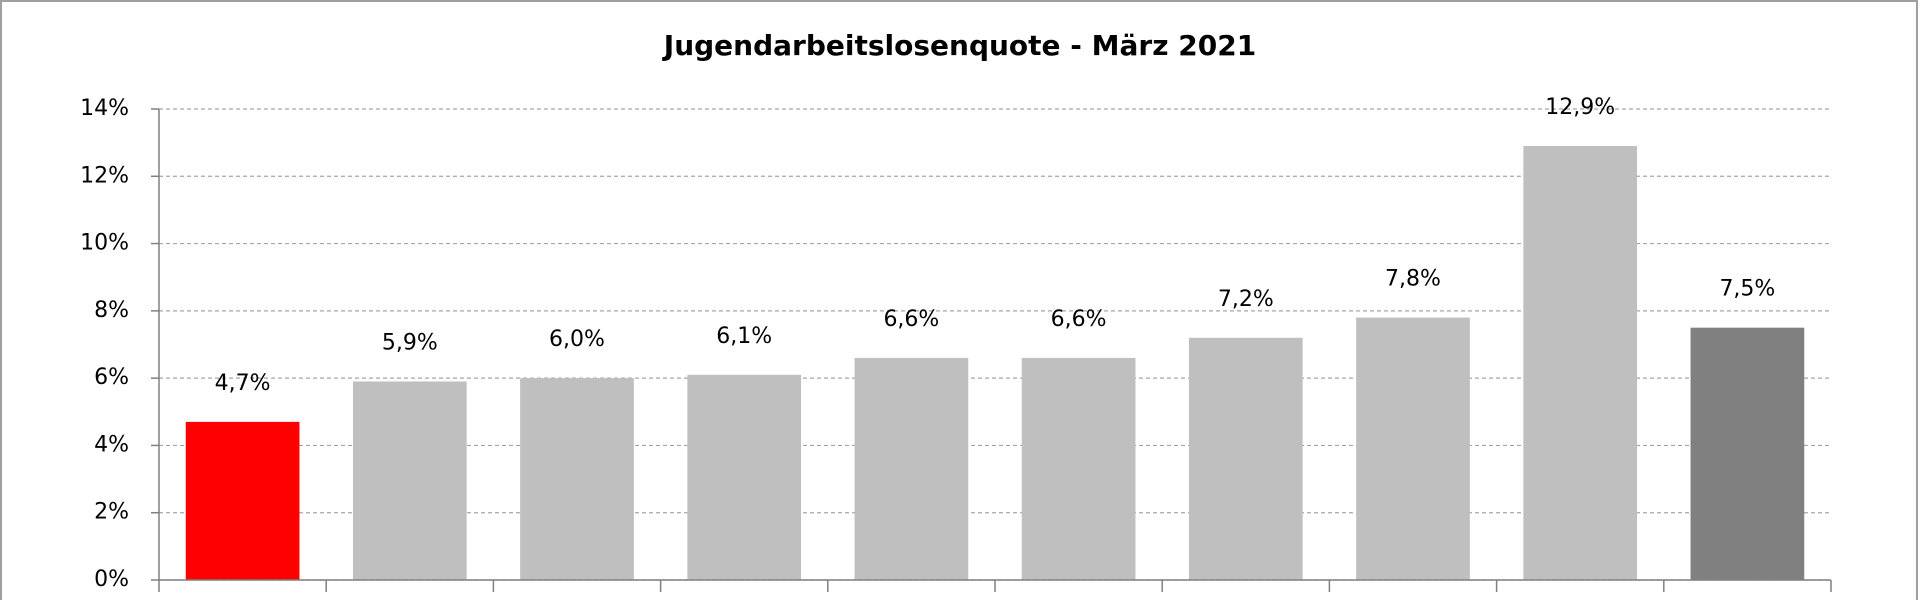 The height and width of the screenshot is (600, 1920). Describe the element at coordinates (1246, 299) in the screenshot. I see `value-label: 7,2%` at that location.